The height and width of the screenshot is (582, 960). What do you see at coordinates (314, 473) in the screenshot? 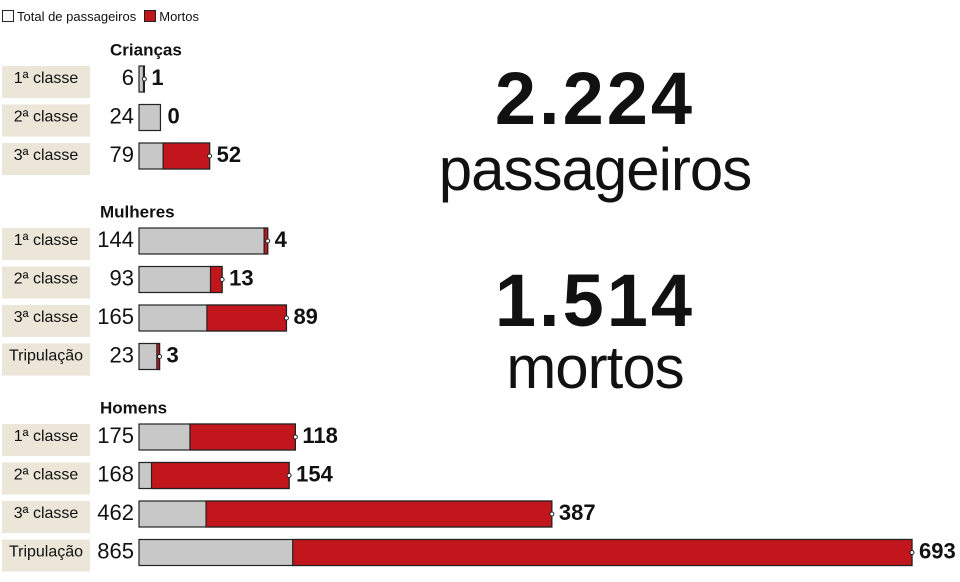
I see `dead-value-label: 154` at bounding box center [314, 473].